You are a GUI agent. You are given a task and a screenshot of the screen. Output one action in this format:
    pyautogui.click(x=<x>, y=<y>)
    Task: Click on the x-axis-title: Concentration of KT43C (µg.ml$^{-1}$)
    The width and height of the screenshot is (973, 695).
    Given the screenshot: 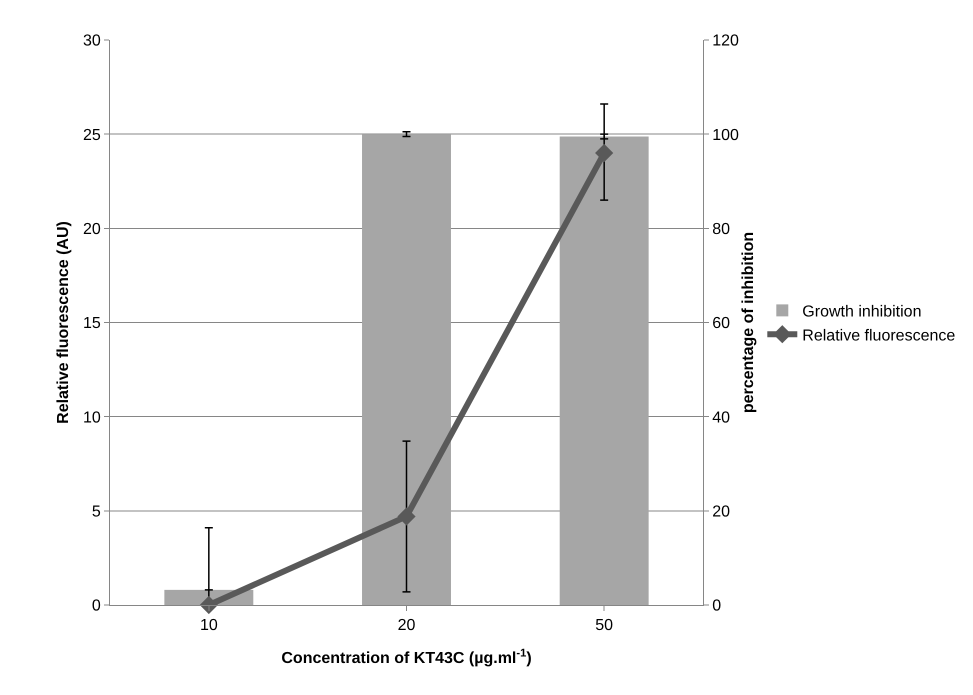 What is the action you would take?
    pyautogui.click(x=406, y=657)
    